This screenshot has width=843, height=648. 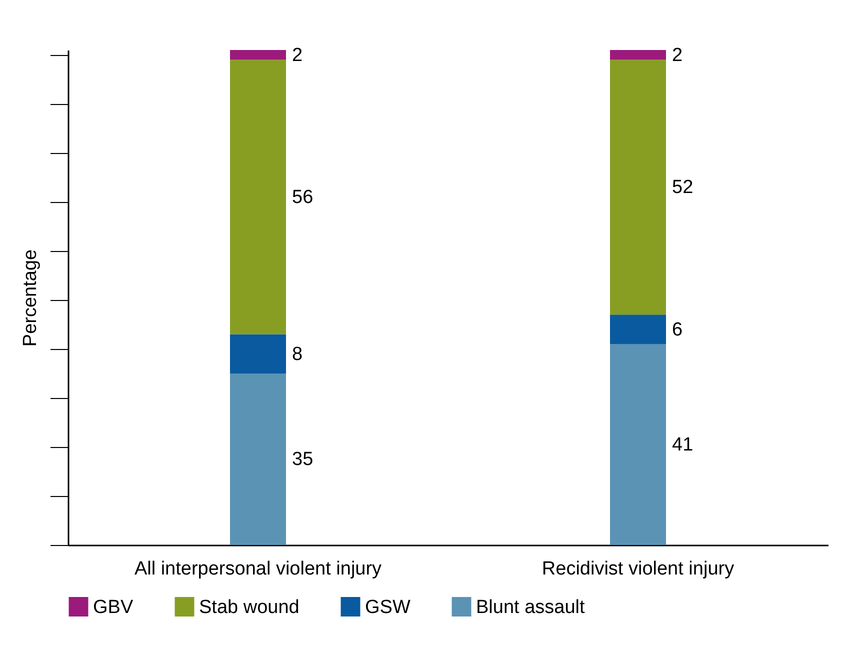 What do you see at coordinates (30, 298) in the screenshot?
I see `y-axis-title: Percentage` at bounding box center [30, 298].